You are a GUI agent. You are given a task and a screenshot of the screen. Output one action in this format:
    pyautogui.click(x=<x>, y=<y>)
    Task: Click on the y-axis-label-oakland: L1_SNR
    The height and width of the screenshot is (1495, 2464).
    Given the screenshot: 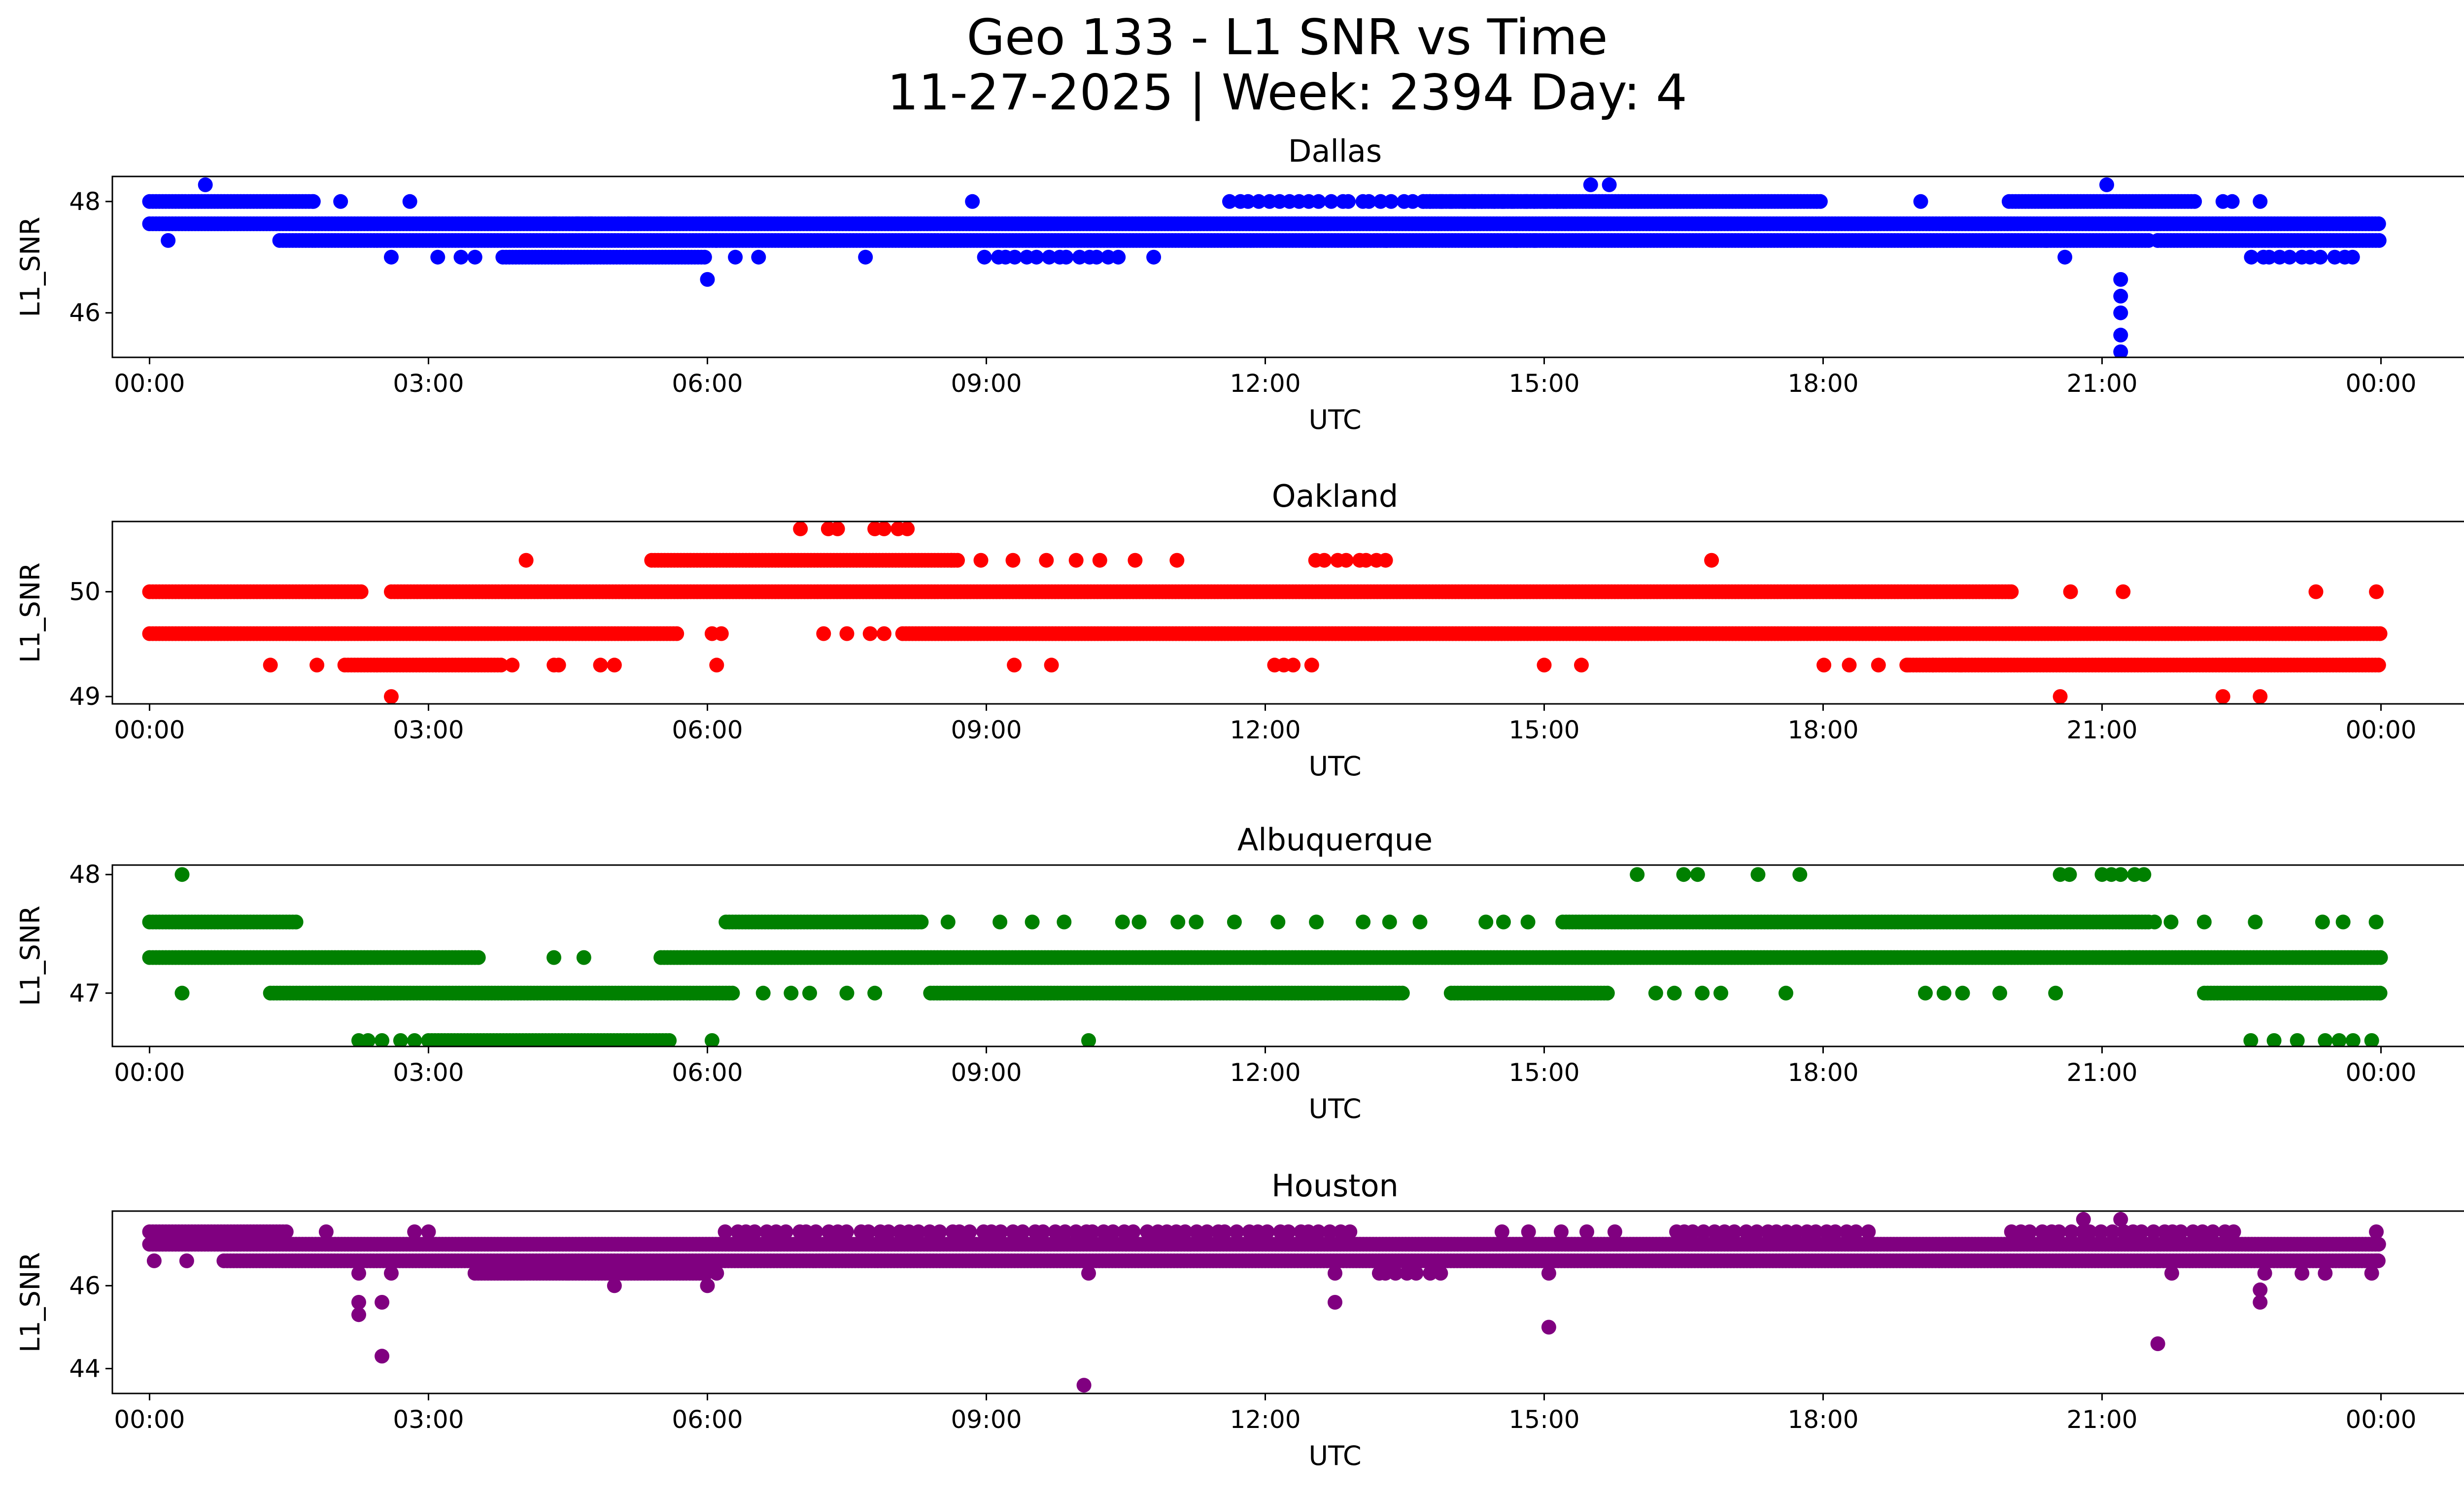 What is the action you would take?
    pyautogui.click(x=30, y=612)
    